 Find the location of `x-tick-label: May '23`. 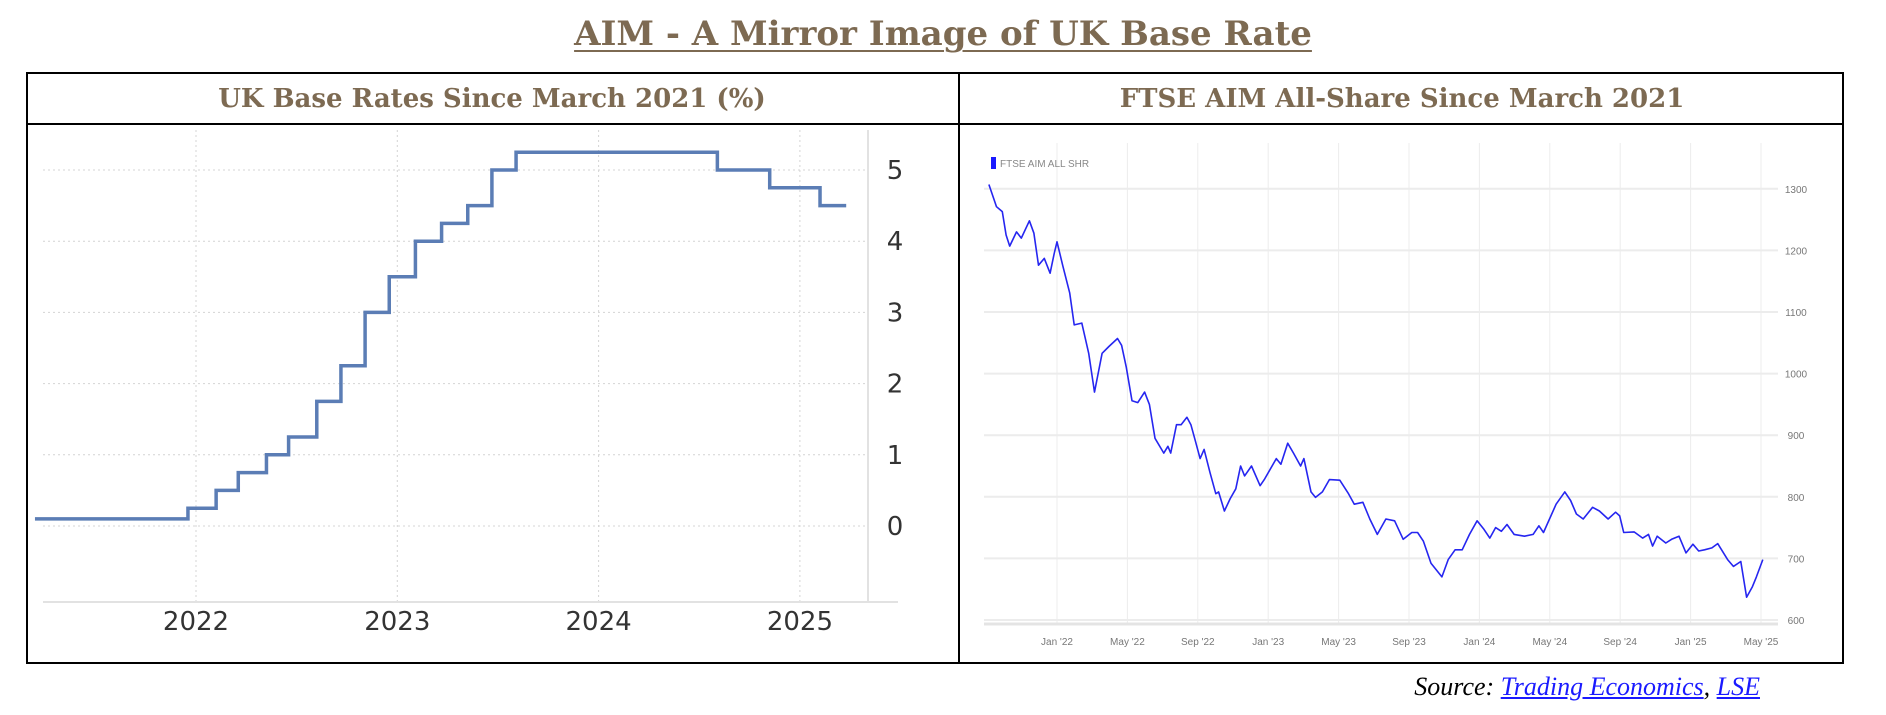

x-tick-label: May '23 is located at coordinates (1338, 642).